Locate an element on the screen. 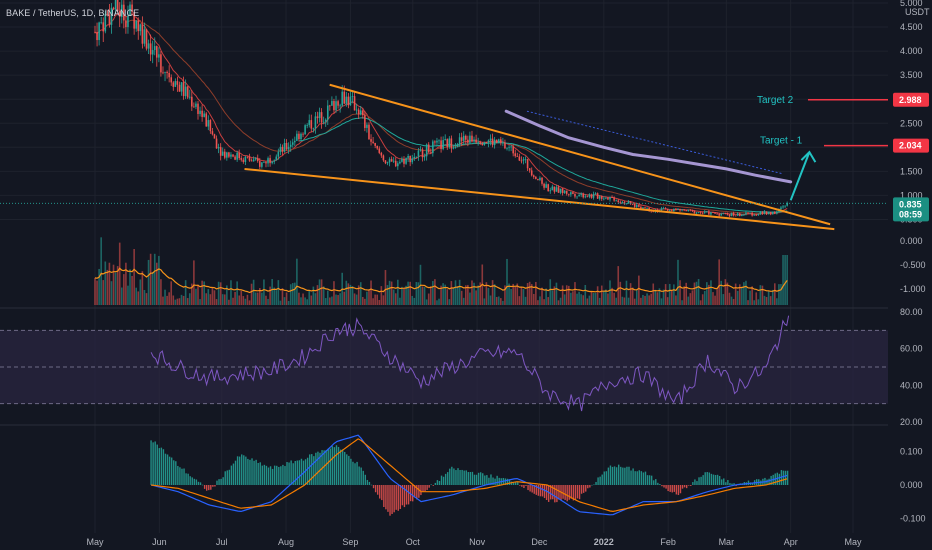 This screenshot has width=932, height=550. volume-axis-tick: -0.500 is located at coordinates (913, 265).